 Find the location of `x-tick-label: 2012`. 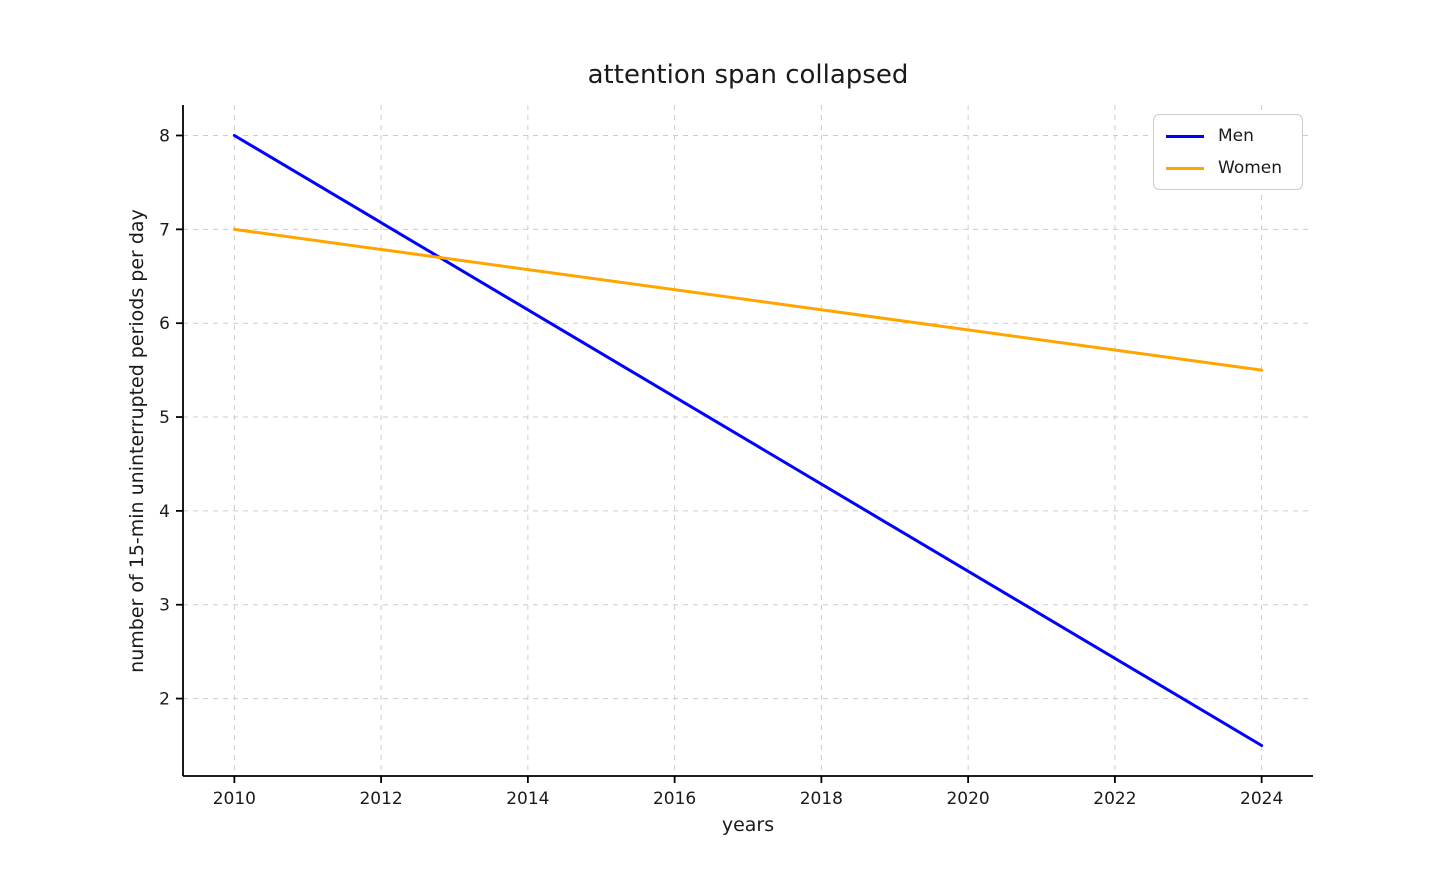

x-tick-label: 2012 is located at coordinates (380, 799).